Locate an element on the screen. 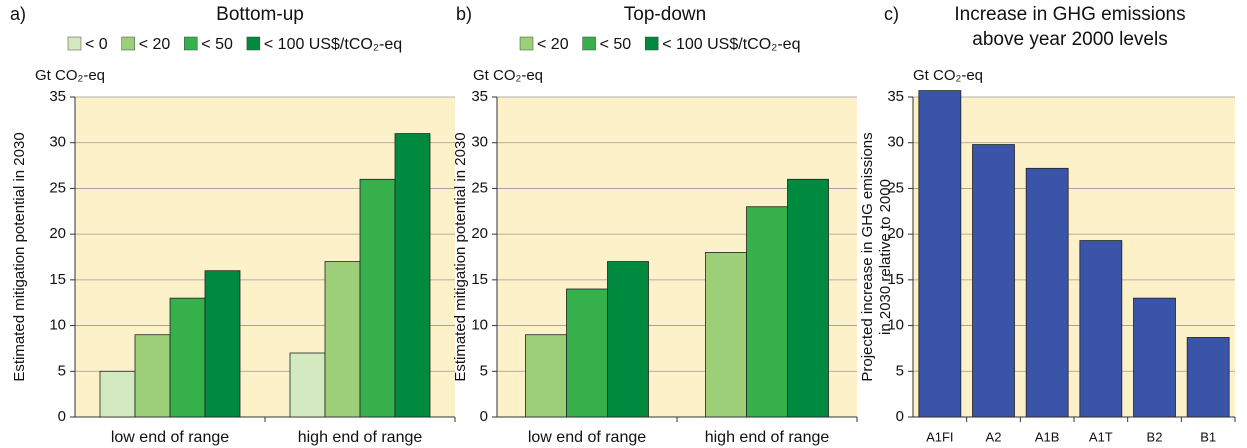 The height and width of the screenshot is (448, 1247). x-tick-label: A1B is located at coordinates (1047, 436).